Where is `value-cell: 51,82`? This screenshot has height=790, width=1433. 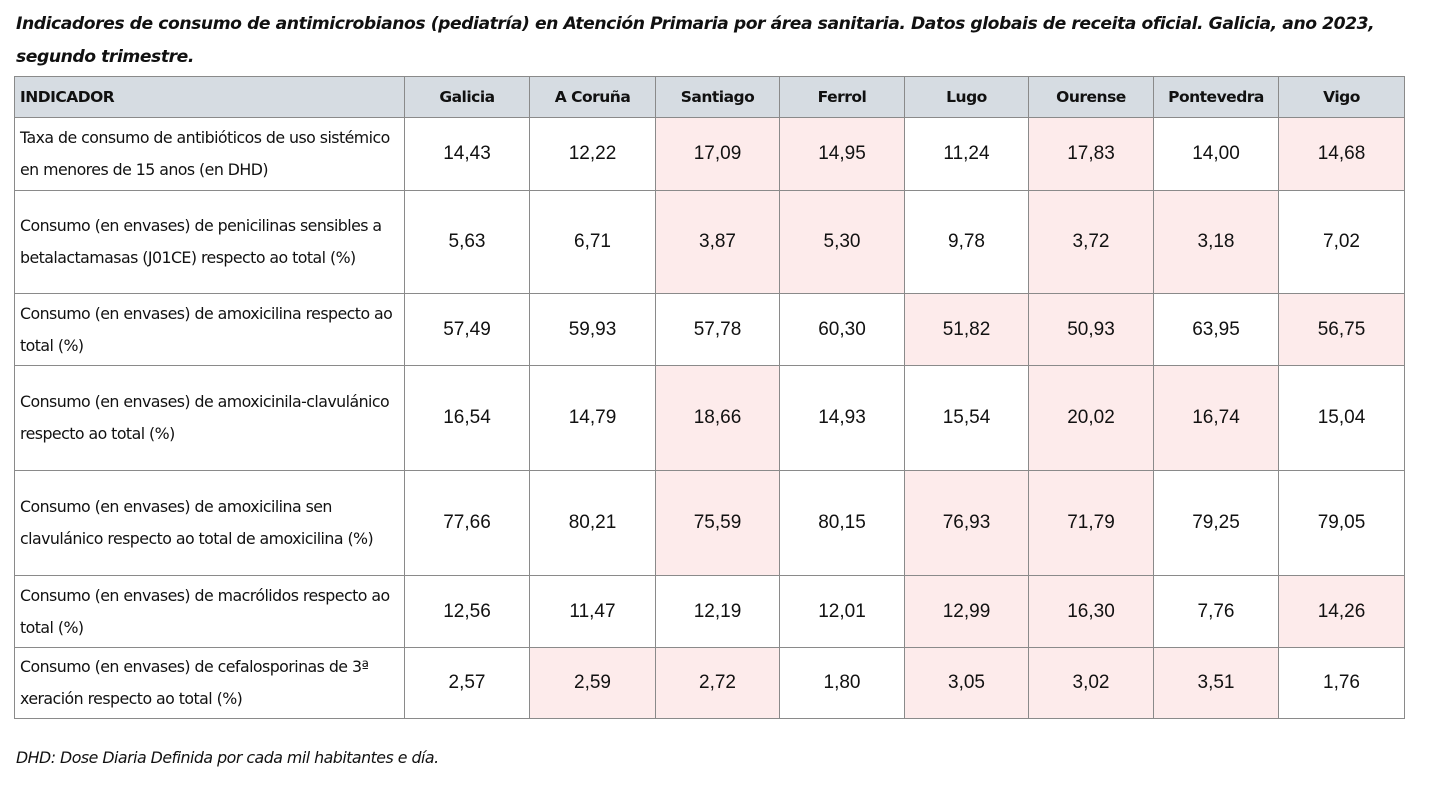 value-cell: 51,82 is located at coordinates (966, 329).